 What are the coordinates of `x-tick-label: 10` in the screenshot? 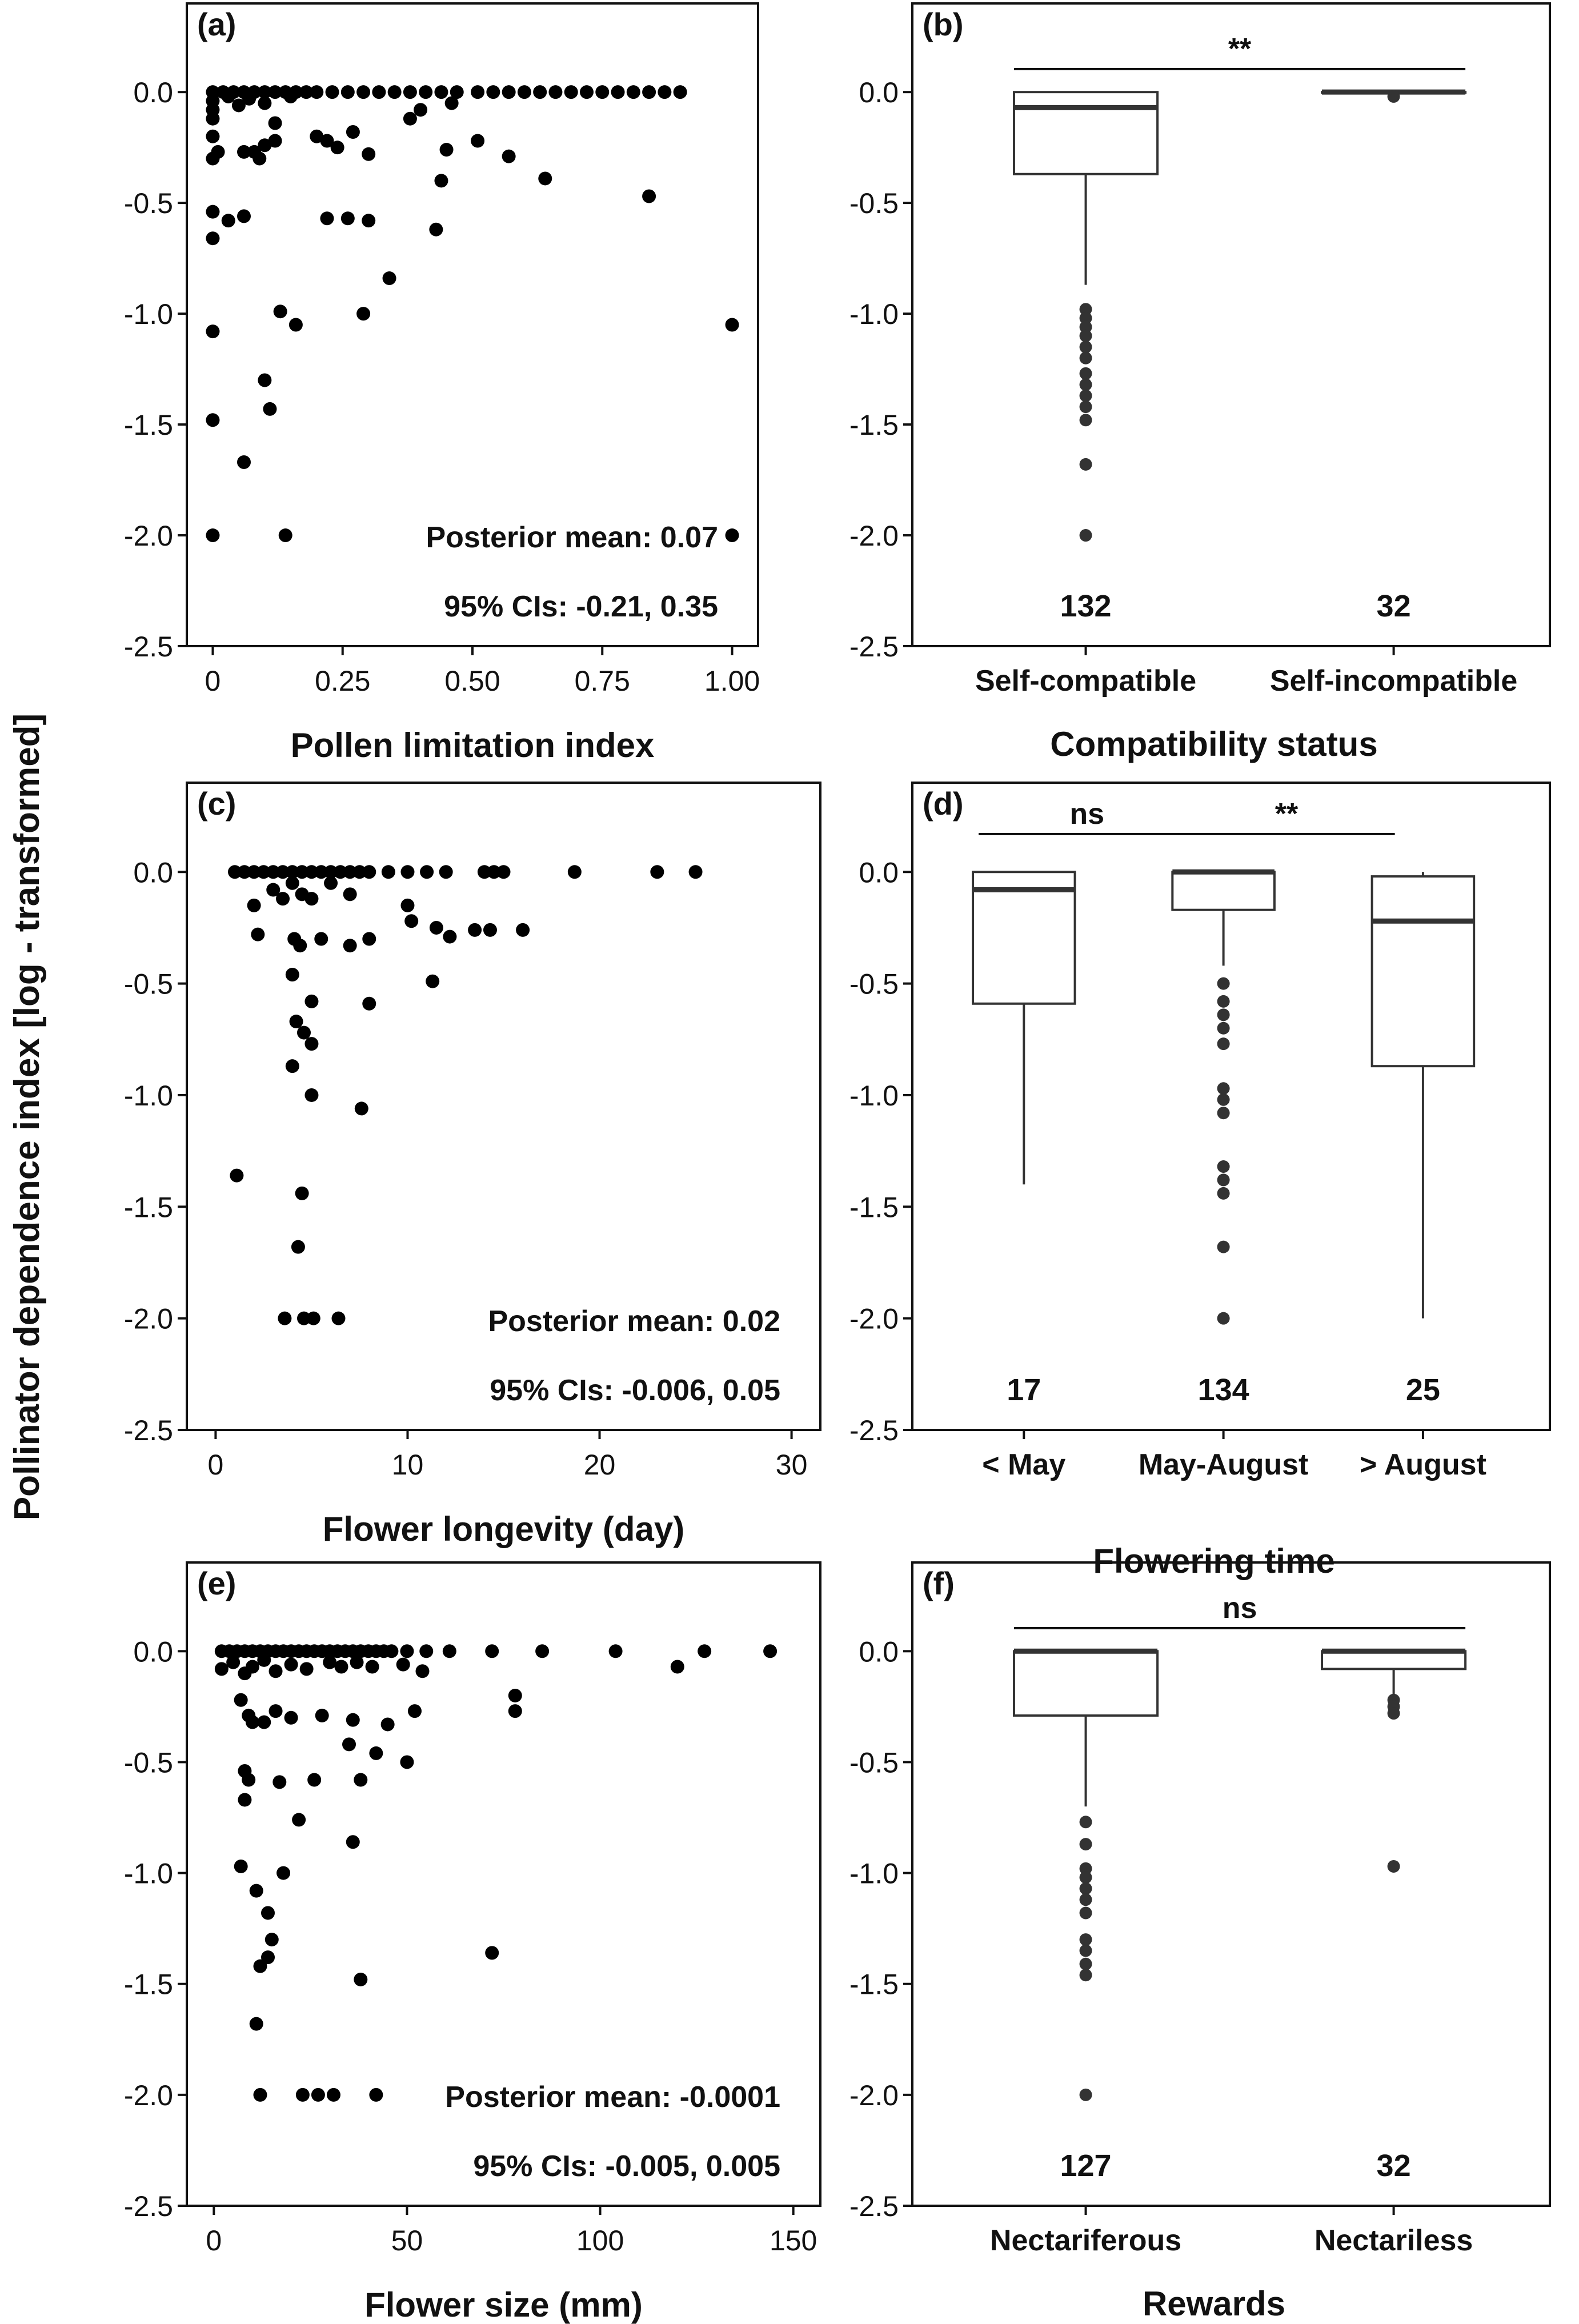 It's located at (408, 1465).